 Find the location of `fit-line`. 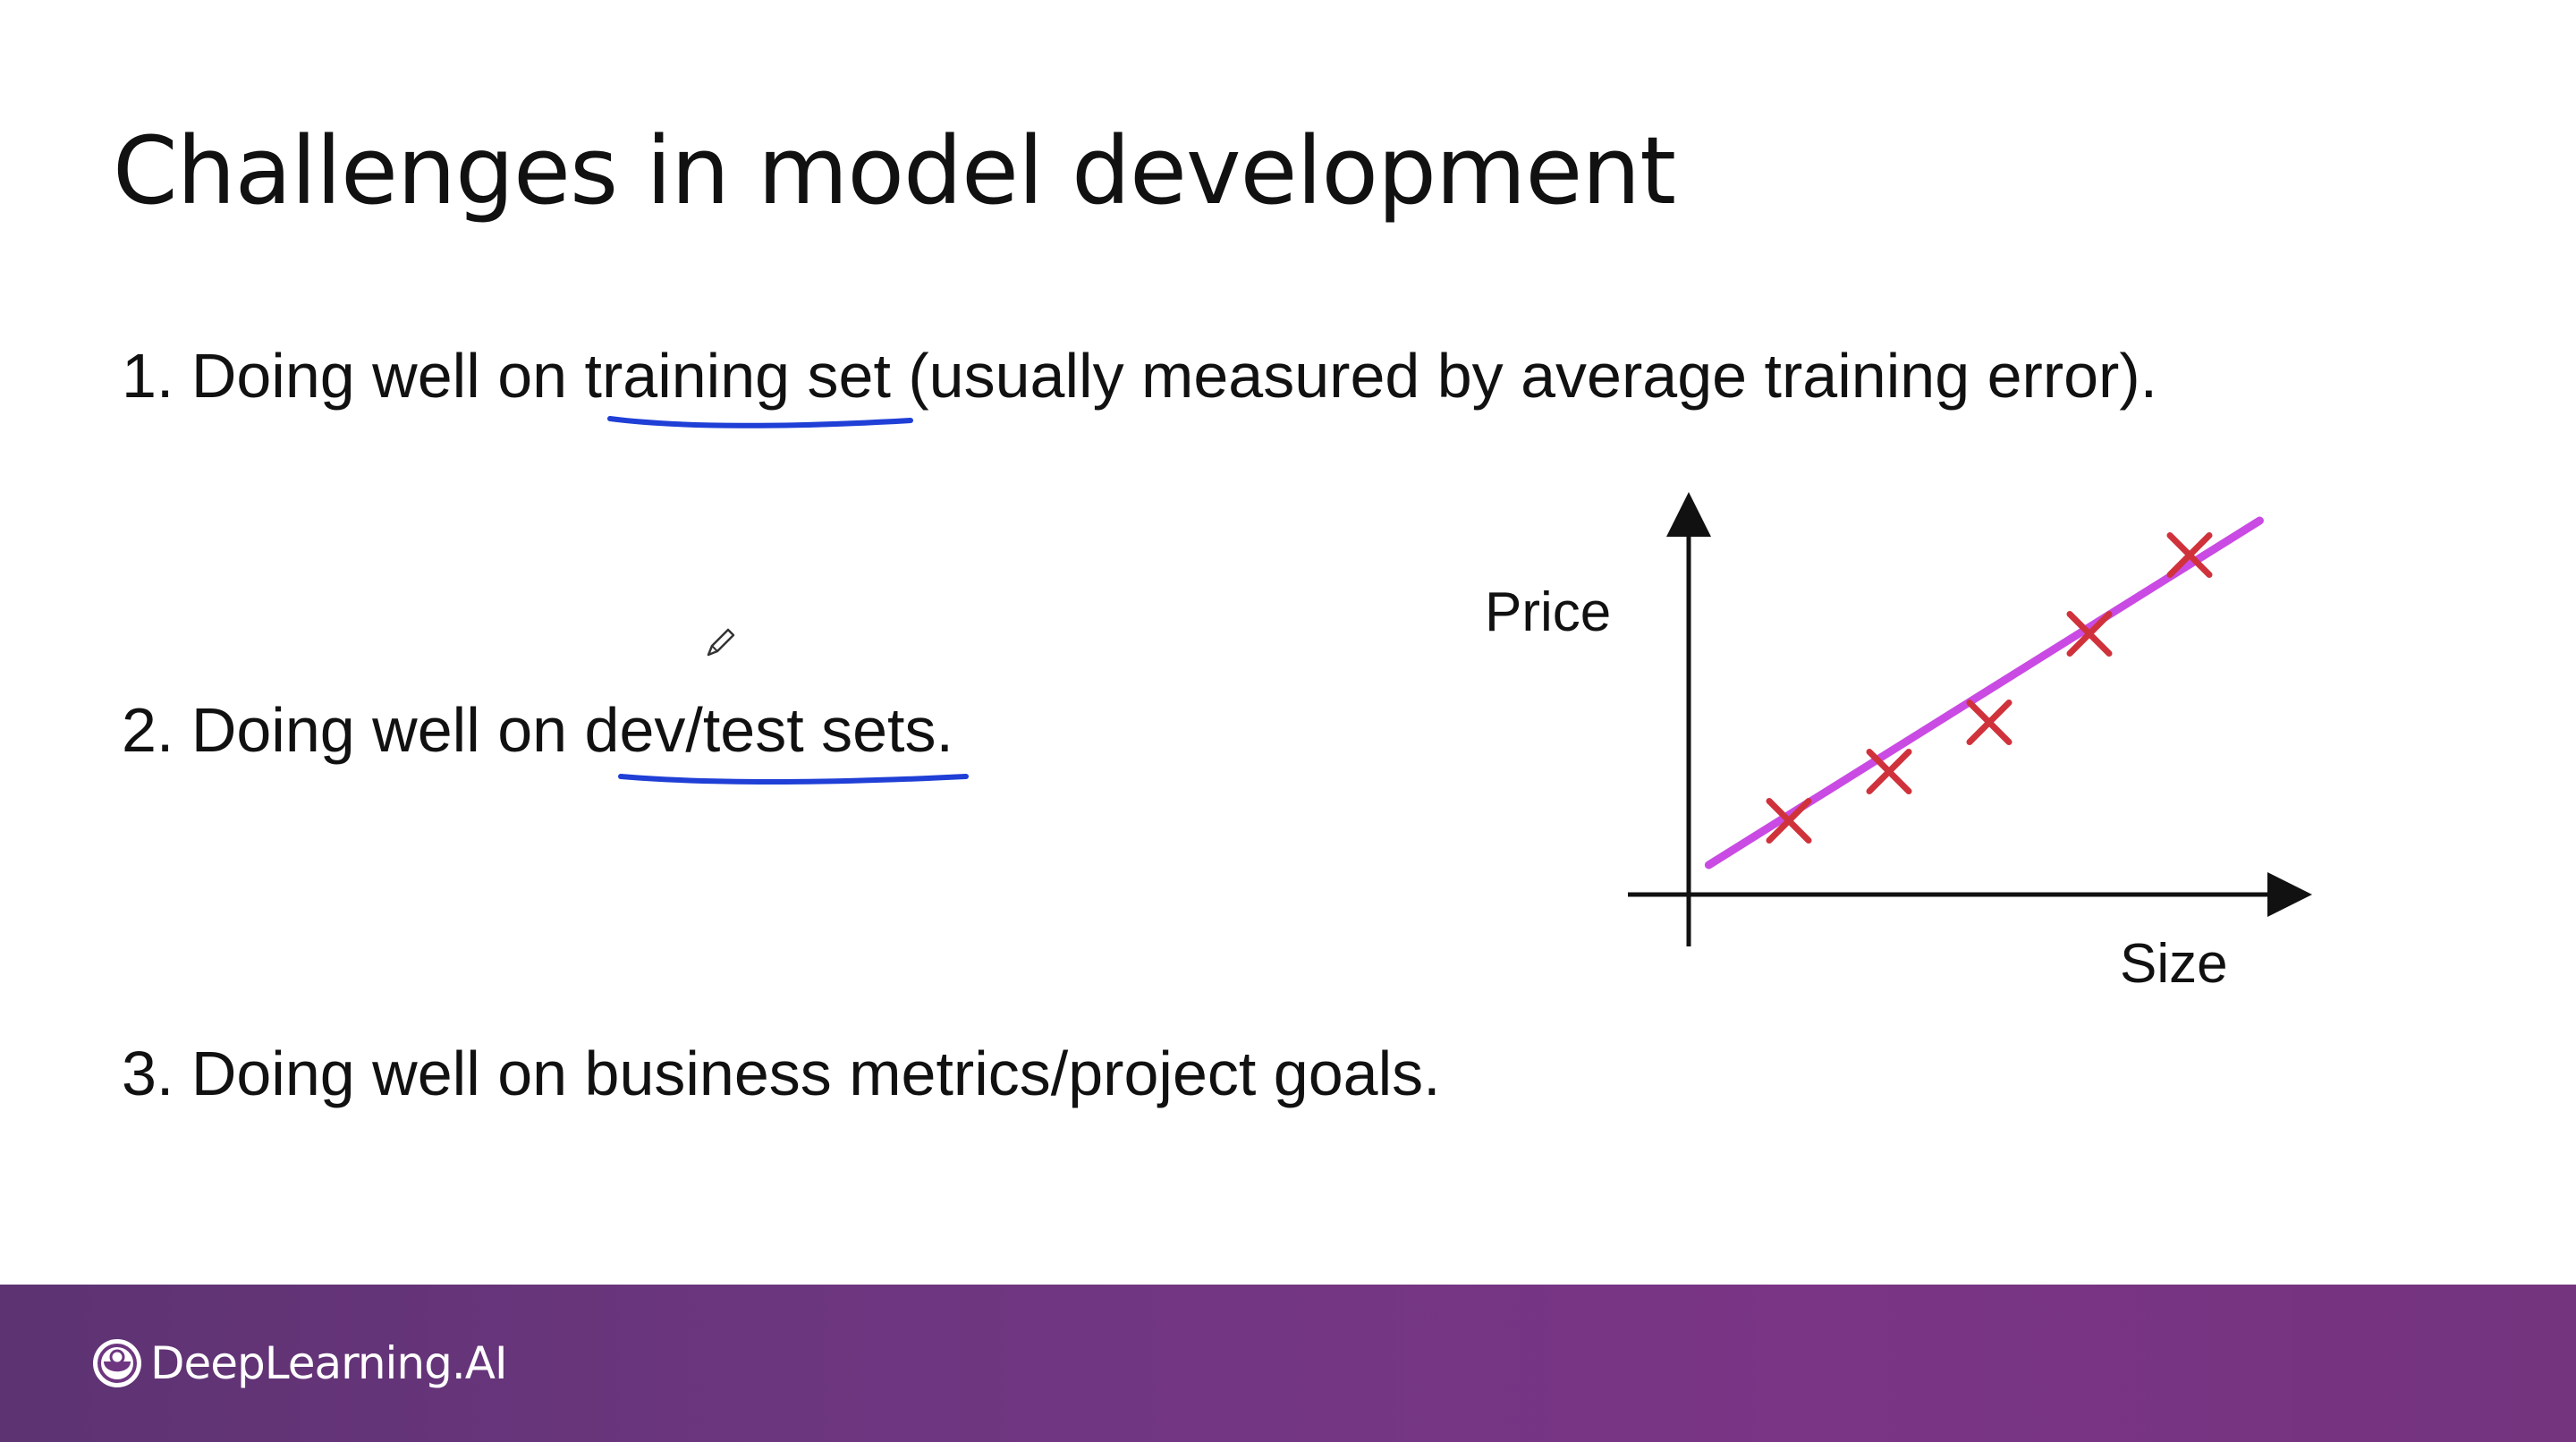

fit-line is located at coordinates (1984, 692).